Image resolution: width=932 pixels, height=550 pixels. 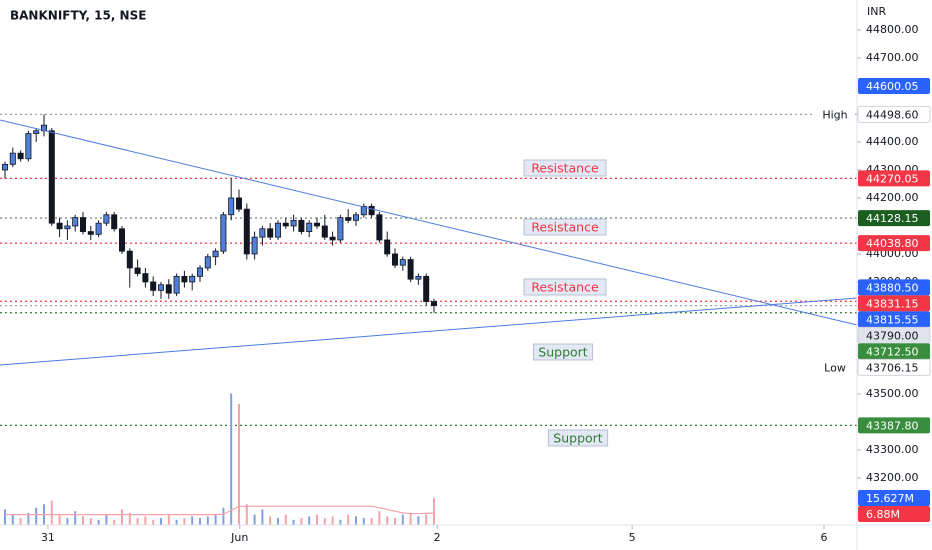 I want to click on currency-label: INR, so click(x=876, y=11).